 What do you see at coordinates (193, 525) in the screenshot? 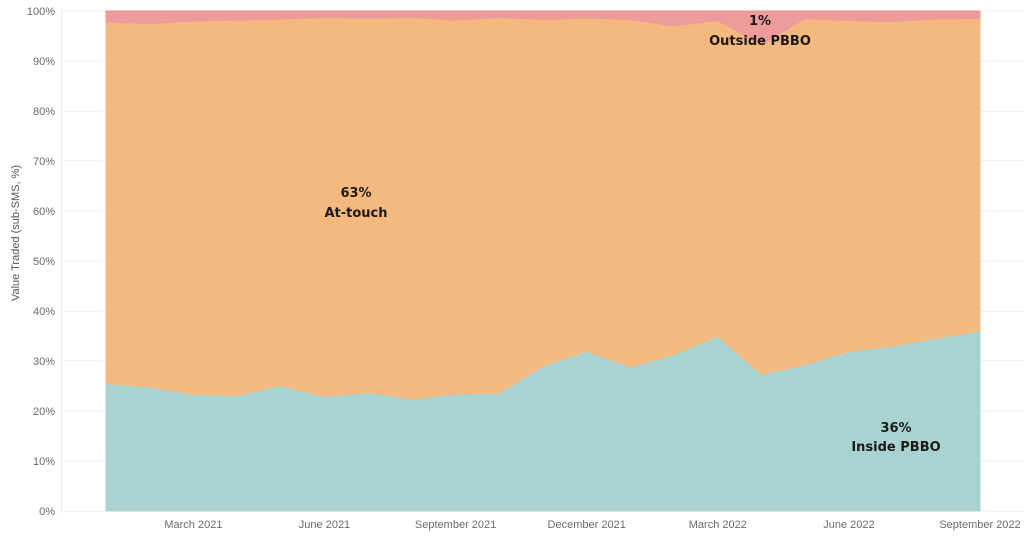
I see `x-tick-label: March 2021` at bounding box center [193, 525].